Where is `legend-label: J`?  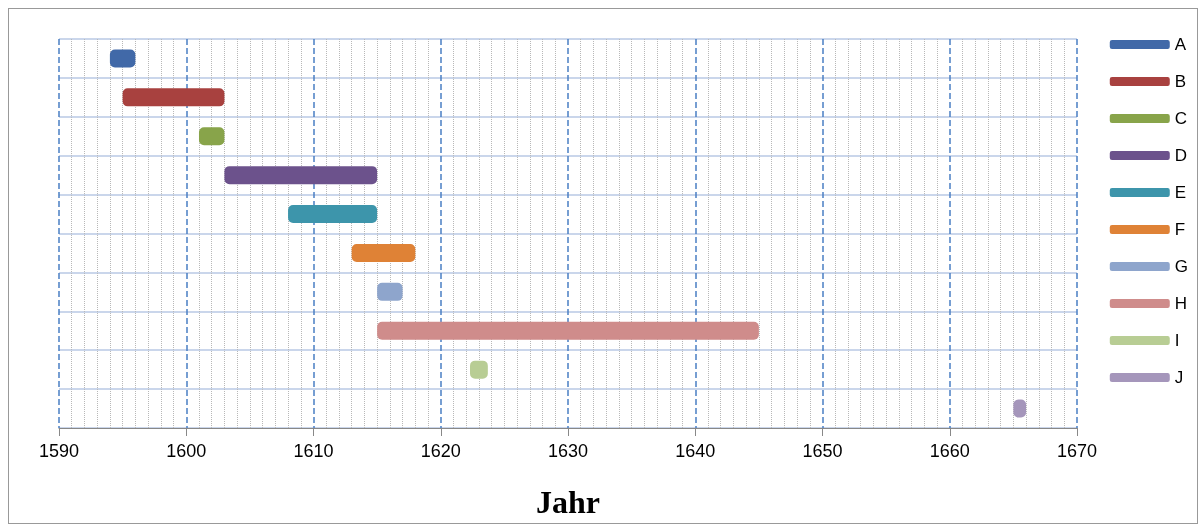
legend-label: J is located at coordinates (1179, 377).